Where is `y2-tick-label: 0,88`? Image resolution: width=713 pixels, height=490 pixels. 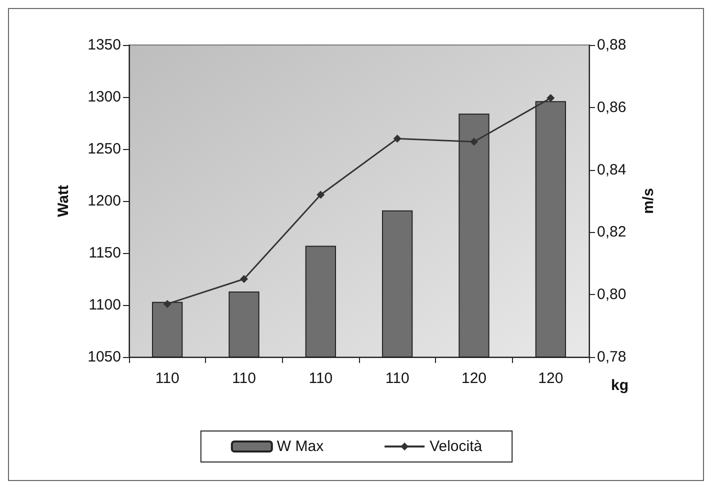
y2-tick-label: 0,88 is located at coordinates (611, 45).